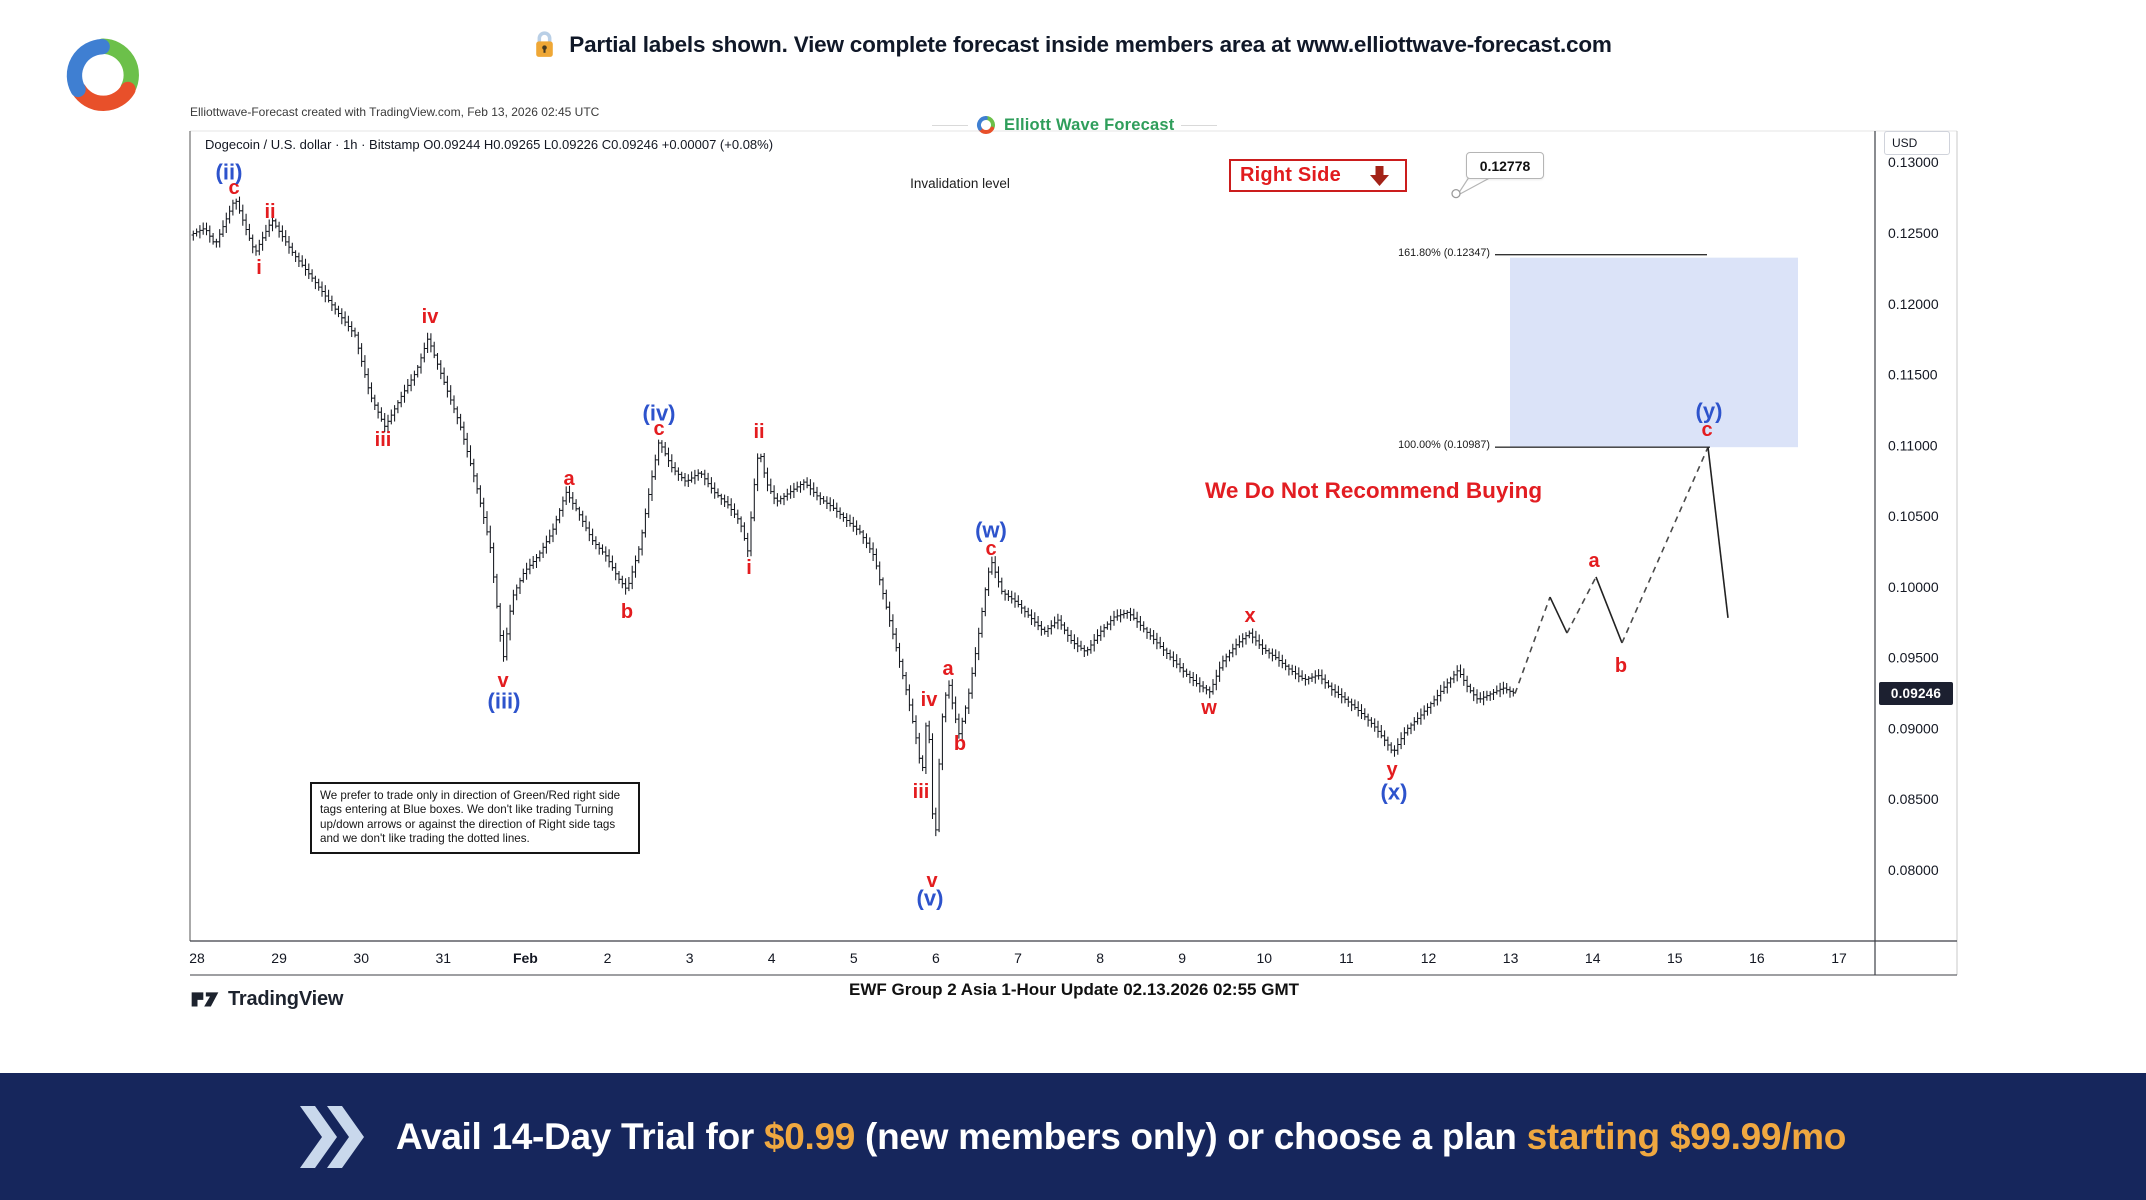  I want to click on watermark-right-rule, so click(1199, 125).